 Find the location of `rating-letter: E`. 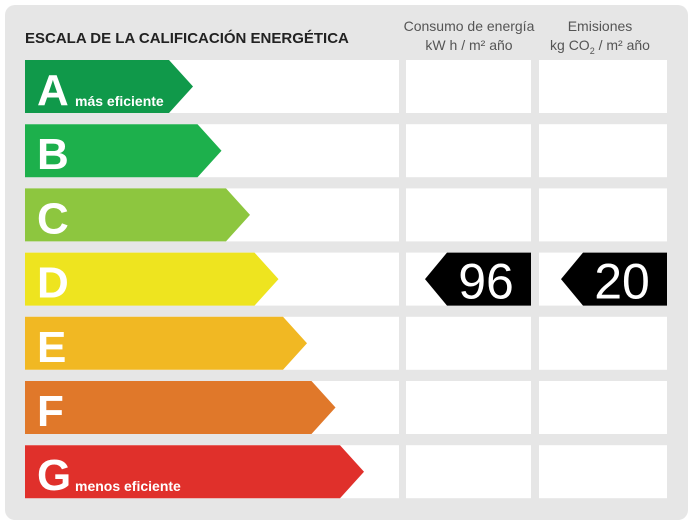

rating-letter: E is located at coordinates (51, 347).